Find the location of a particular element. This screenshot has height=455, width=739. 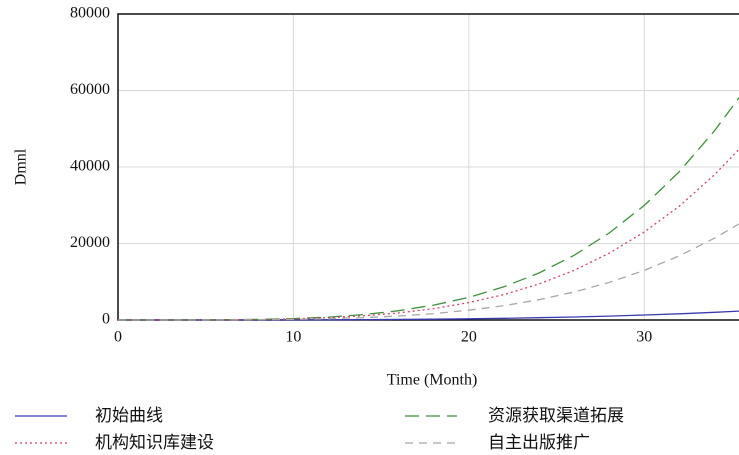

y-tick-label: 20000 is located at coordinates (90, 242).